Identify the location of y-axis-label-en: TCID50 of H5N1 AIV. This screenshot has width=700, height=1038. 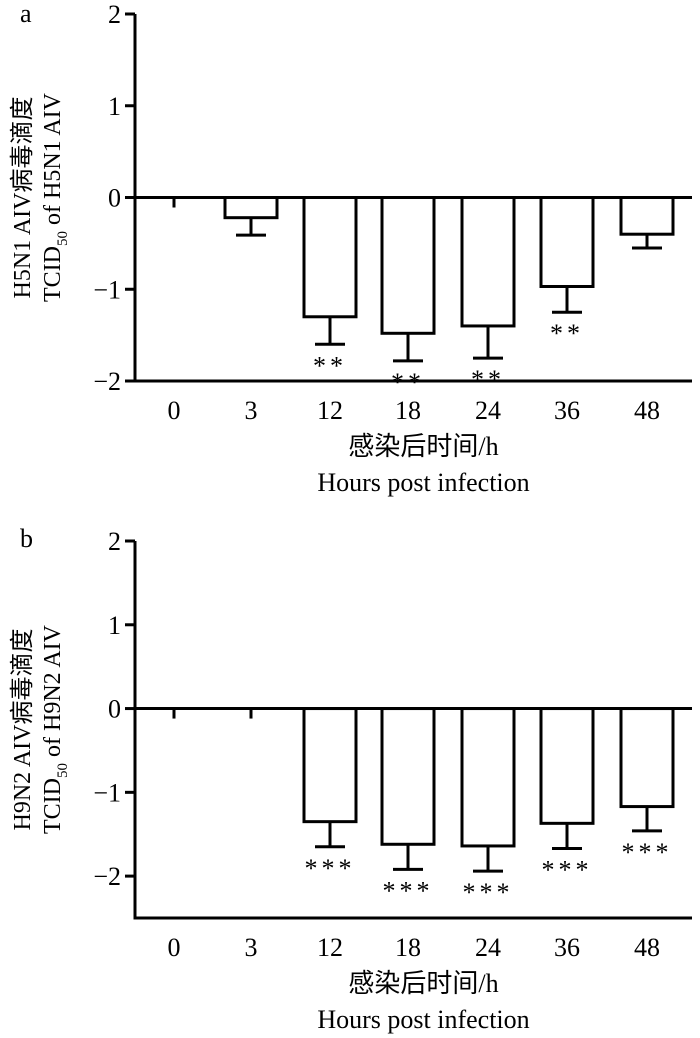
(55, 197).